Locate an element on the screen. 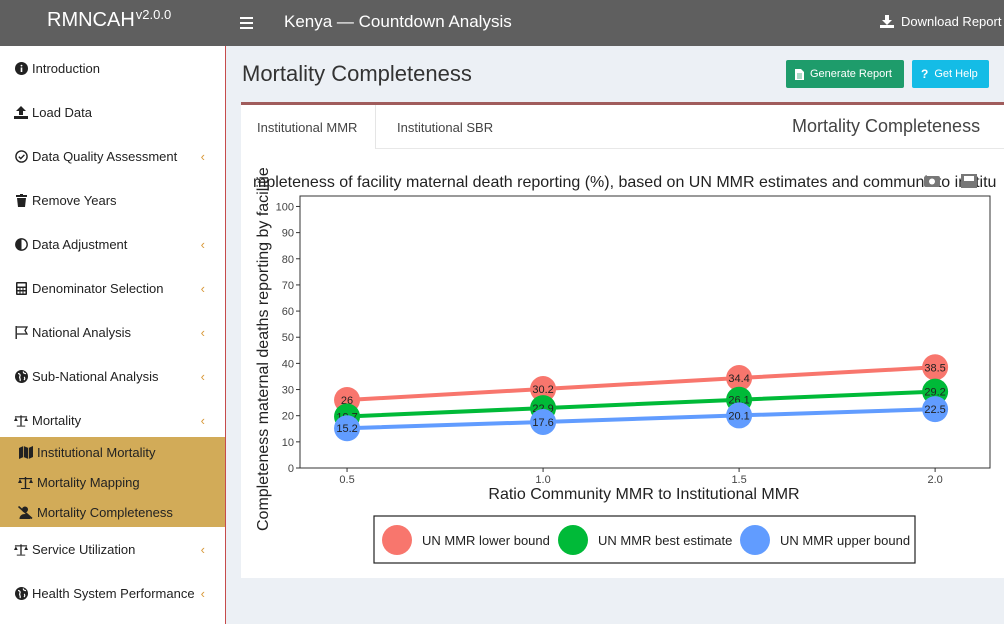  app-logo: RMNCAH v2.0.0 is located at coordinates (113, 23).